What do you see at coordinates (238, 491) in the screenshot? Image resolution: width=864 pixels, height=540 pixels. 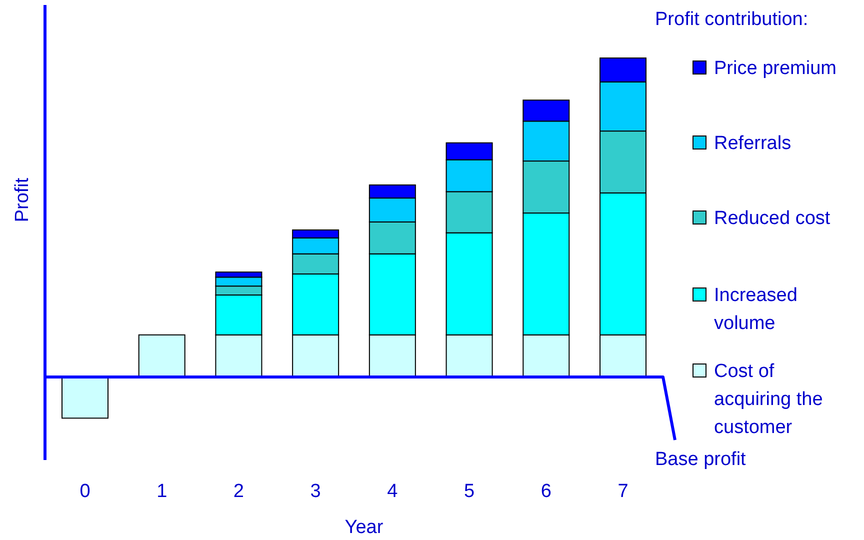 I see `x-tick-label: 2` at bounding box center [238, 491].